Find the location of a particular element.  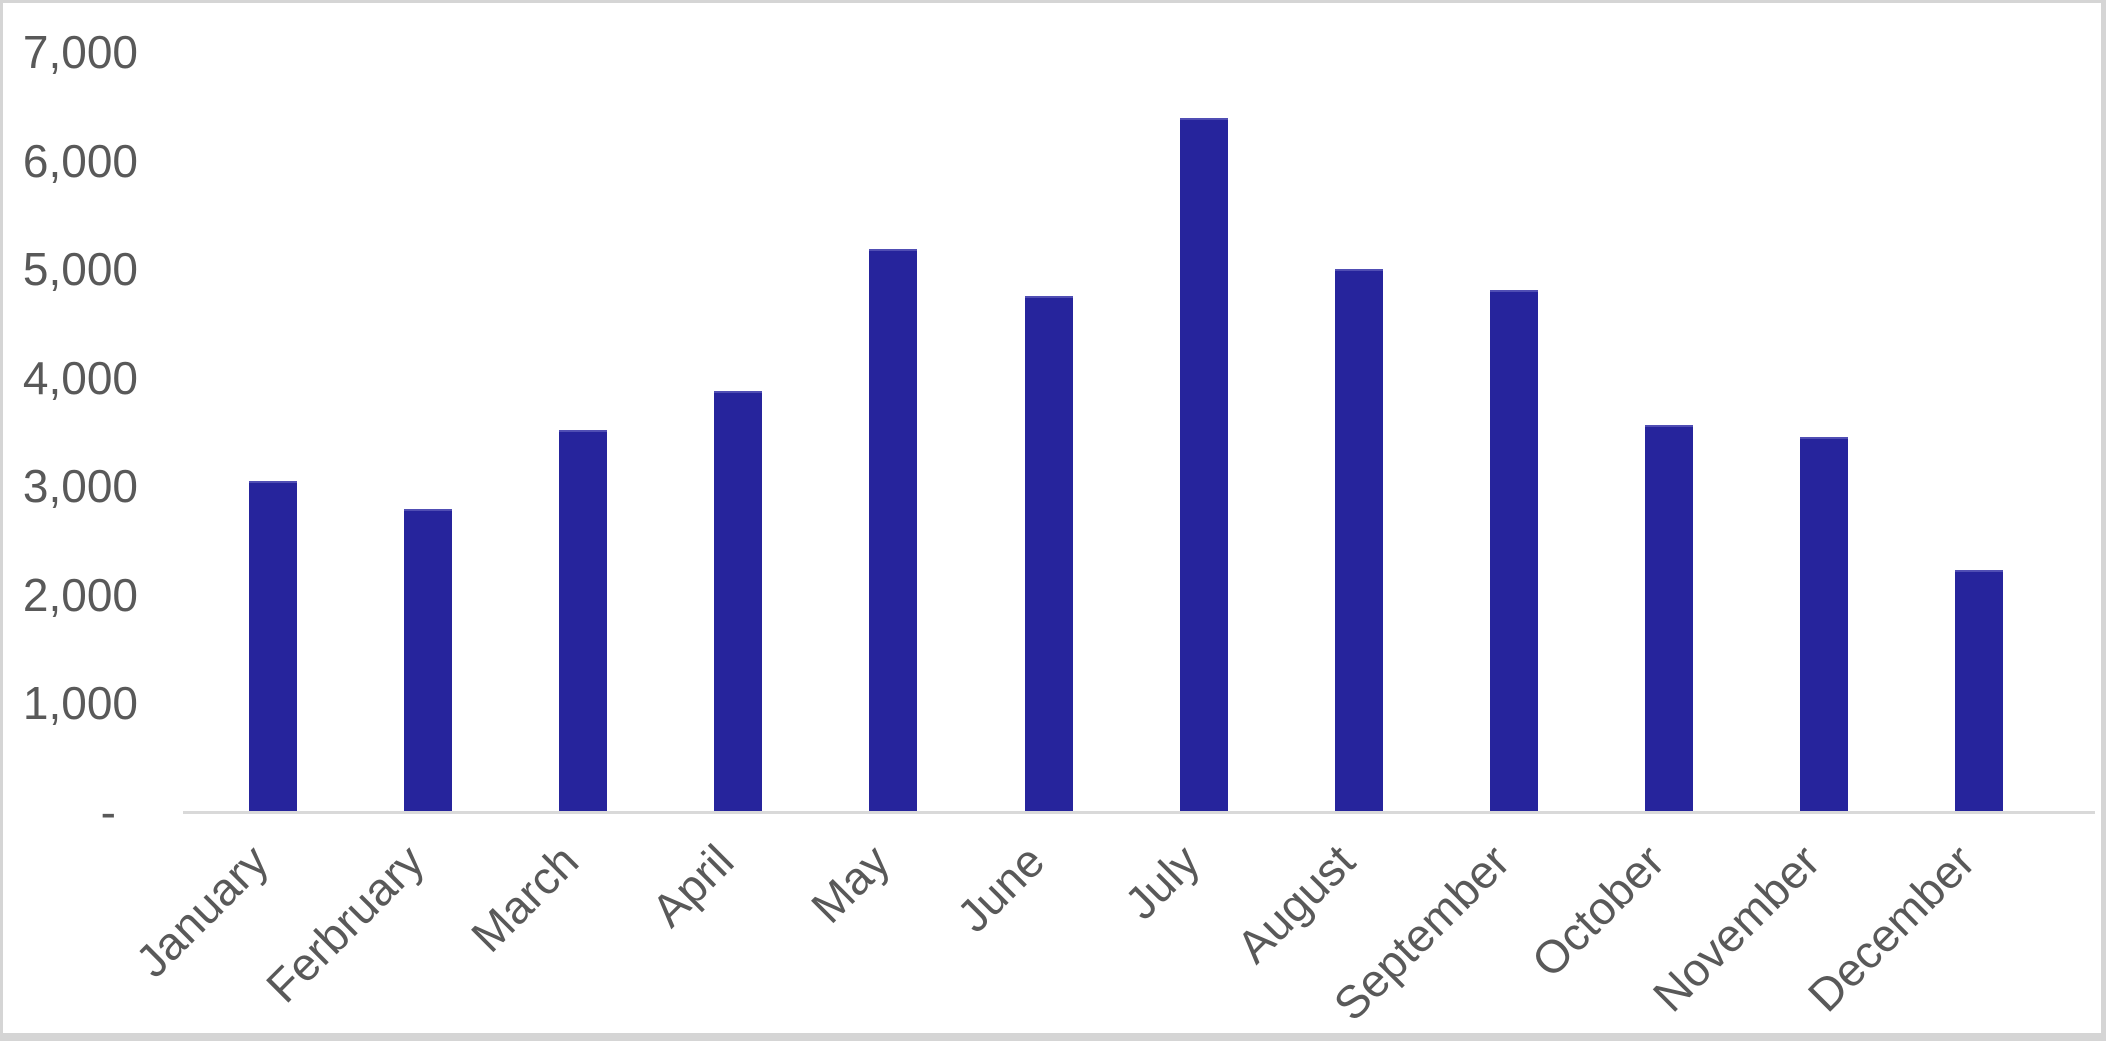

bar-may is located at coordinates (893, 530).